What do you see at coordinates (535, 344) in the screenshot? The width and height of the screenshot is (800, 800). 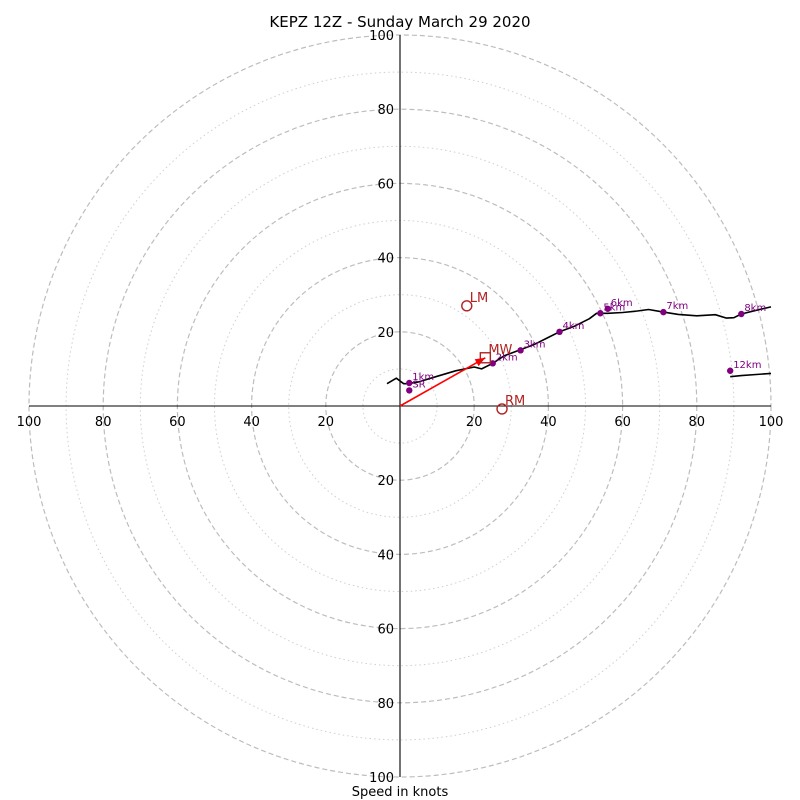 I see `height-marker-label: 3km` at bounding box center [535, 344].